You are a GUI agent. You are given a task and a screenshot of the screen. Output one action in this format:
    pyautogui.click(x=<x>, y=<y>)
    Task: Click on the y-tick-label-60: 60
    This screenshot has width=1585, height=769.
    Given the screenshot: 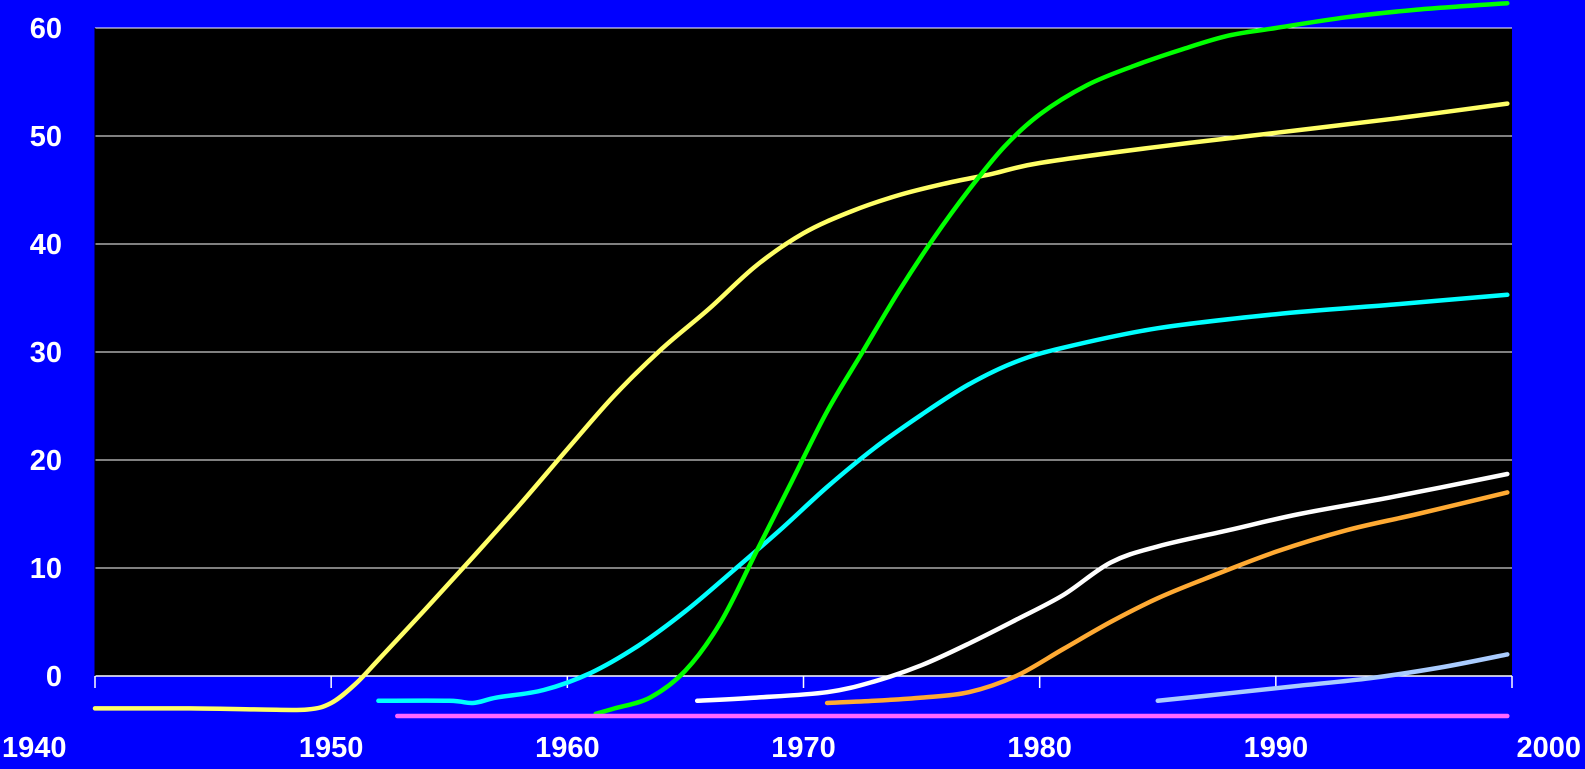 What is the action you would take?
    pyautogui.click(x=46, y=29)
    